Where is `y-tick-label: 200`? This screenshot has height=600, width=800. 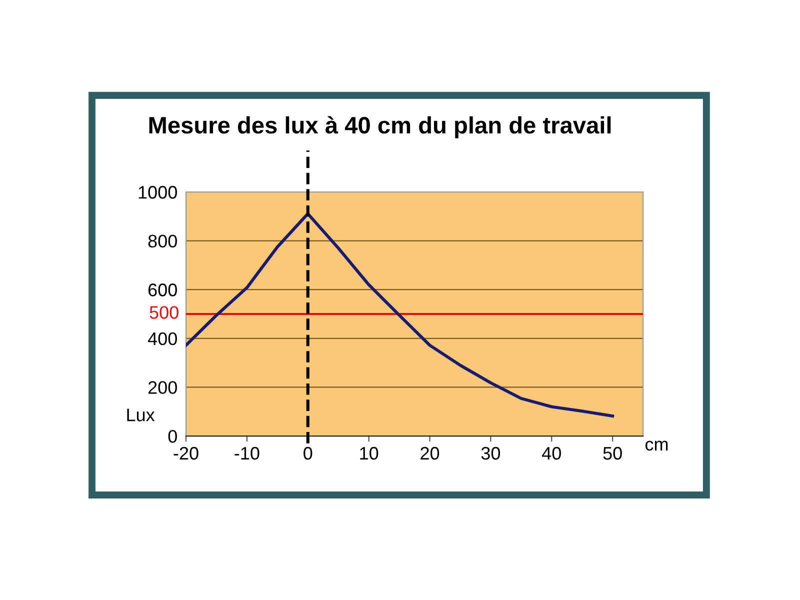
y-tick-label: 200 is located at coordinates (162, 387).